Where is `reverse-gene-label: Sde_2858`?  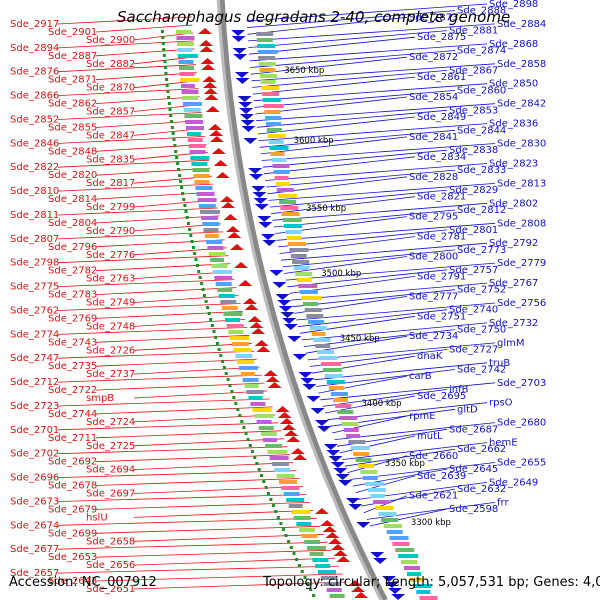
reverse-gene-label: Sde_2858 is located at coordinates (521, 64).